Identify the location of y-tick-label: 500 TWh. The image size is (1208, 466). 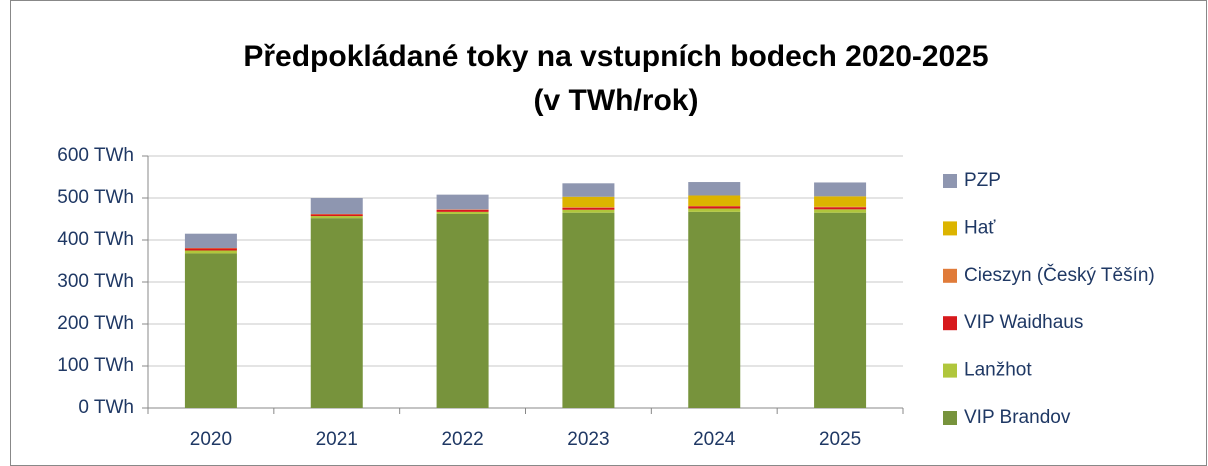
(95, 197).